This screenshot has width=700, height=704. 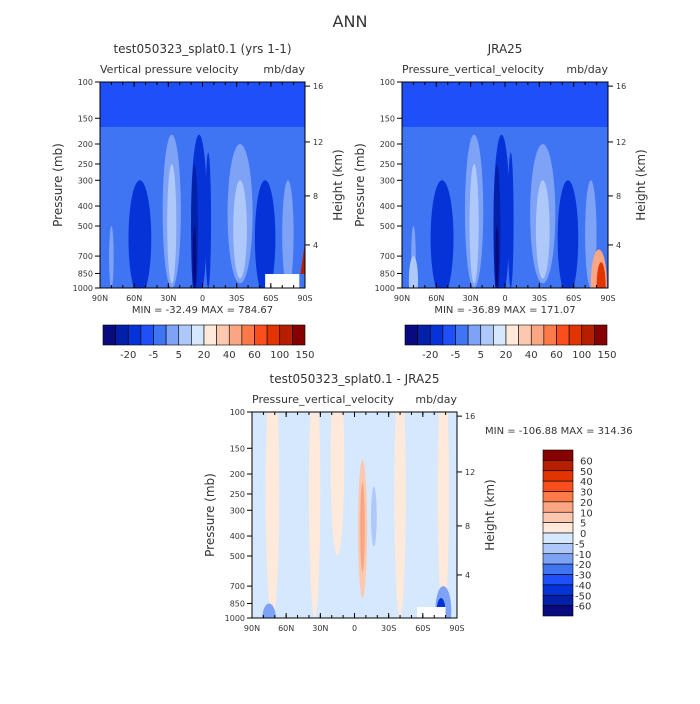 What do you see at coordinates (583, 524) in the screenshot?
I see `colorbar-label: 5` at bounding box center [583, 524].